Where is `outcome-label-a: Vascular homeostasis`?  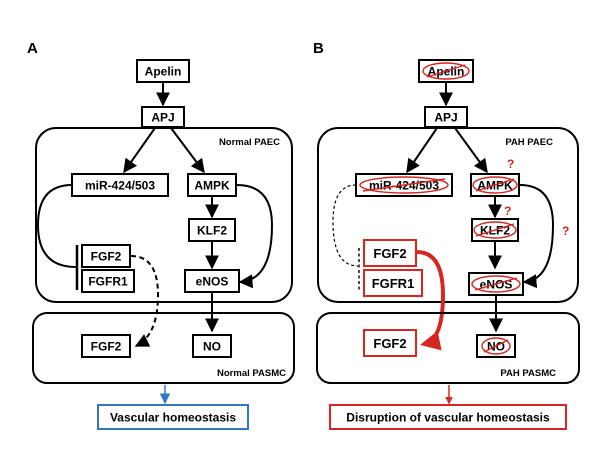
outcome-label-a: Vascular homeostasis is located at coordinates (173, 418).